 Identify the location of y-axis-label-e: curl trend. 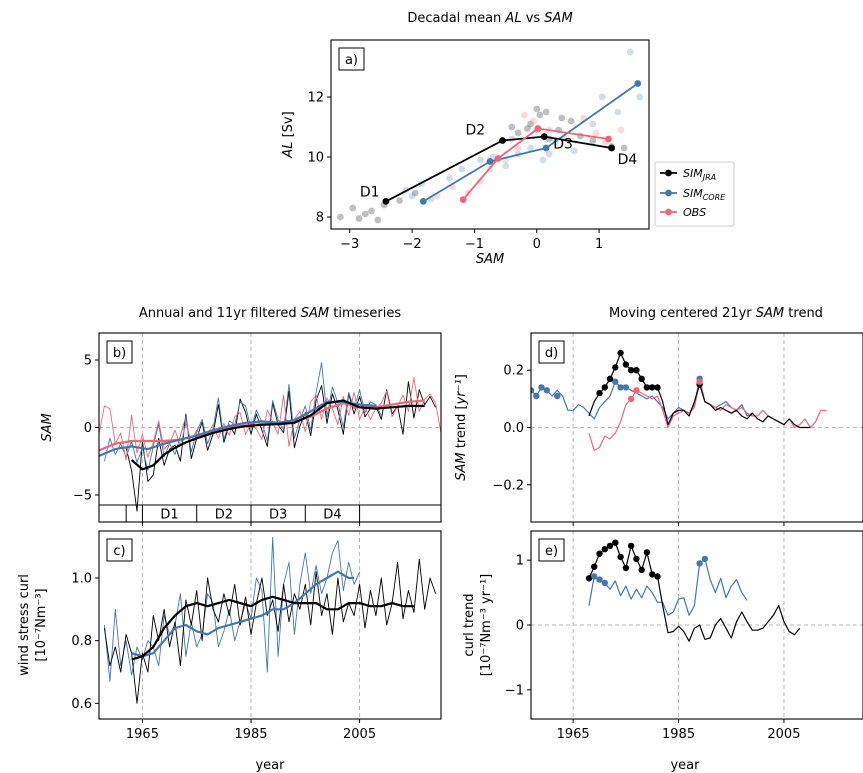
(469, 624).